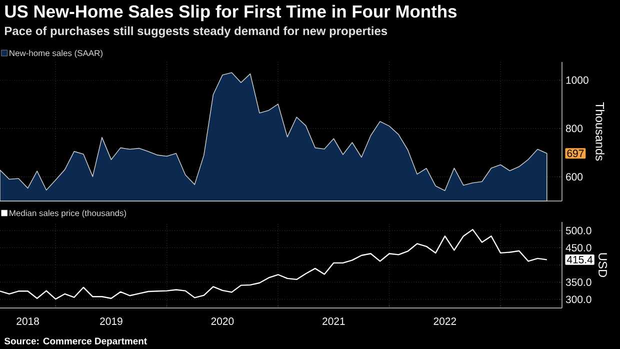  Describe the element at coordinates (196, 32) in the screenshot. I see `chart-subtitle: Pace of purchases still suggests steady demand for new properties` at that location.